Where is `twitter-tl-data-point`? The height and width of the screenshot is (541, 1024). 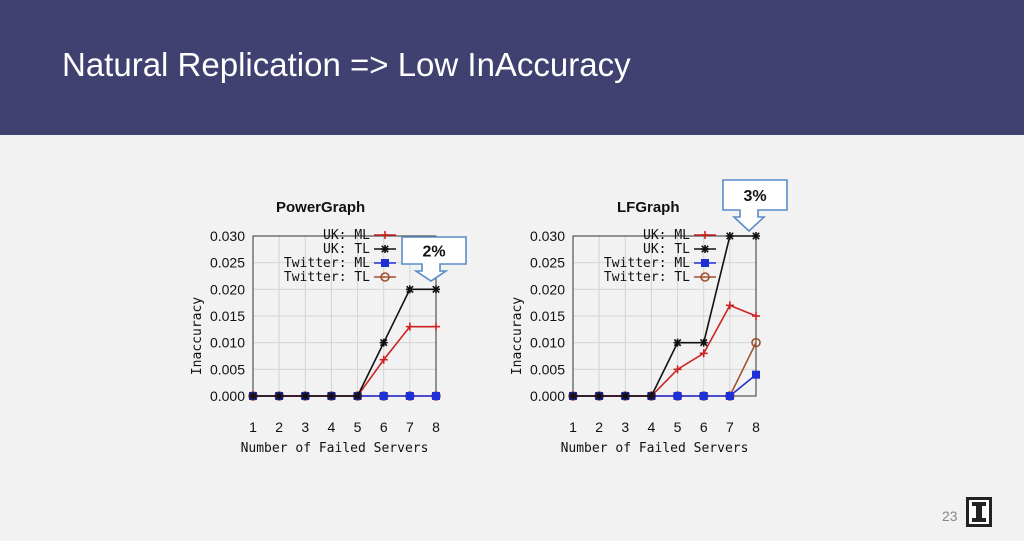 twitter-tl-data-point is located at coordinates (756, 342).